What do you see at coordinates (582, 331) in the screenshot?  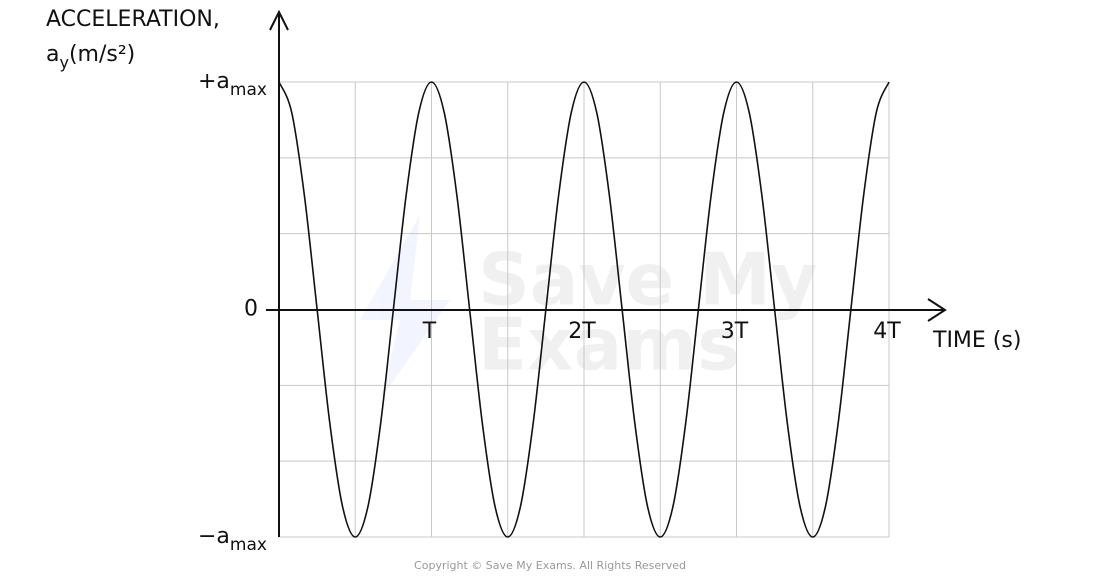 I see `x-tick-label: 2T` at bounding box center [582, 331].